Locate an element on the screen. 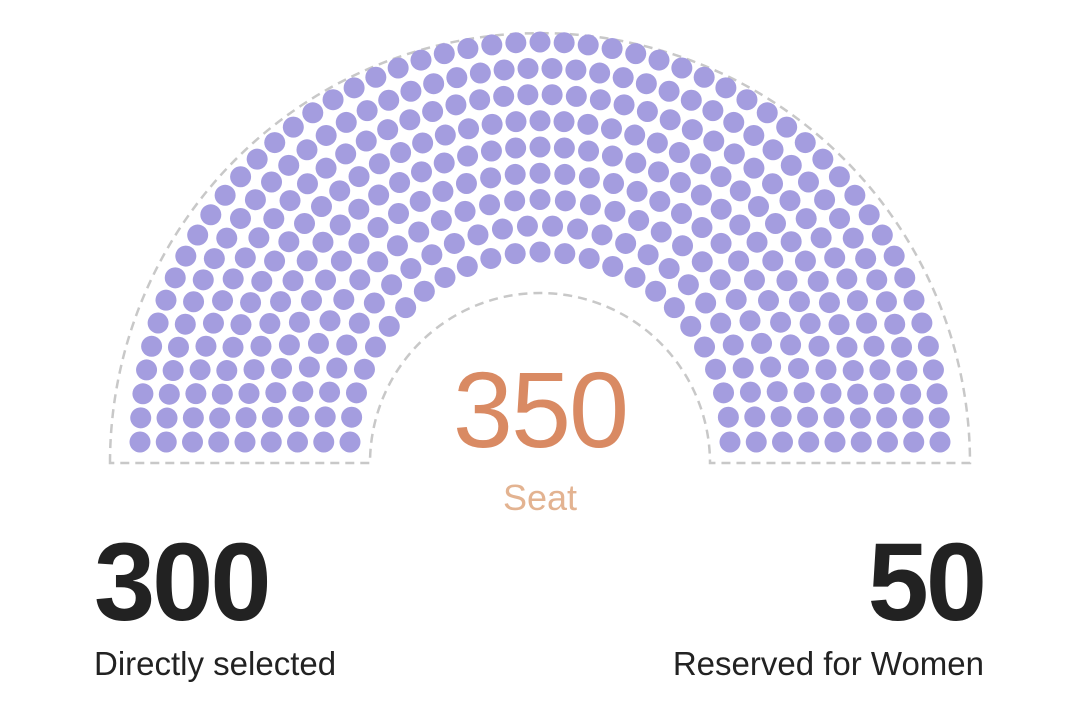 This screenshot has width=1080, height=716. directly-selected-label: Directly selected is located at coordinates (215, 663).